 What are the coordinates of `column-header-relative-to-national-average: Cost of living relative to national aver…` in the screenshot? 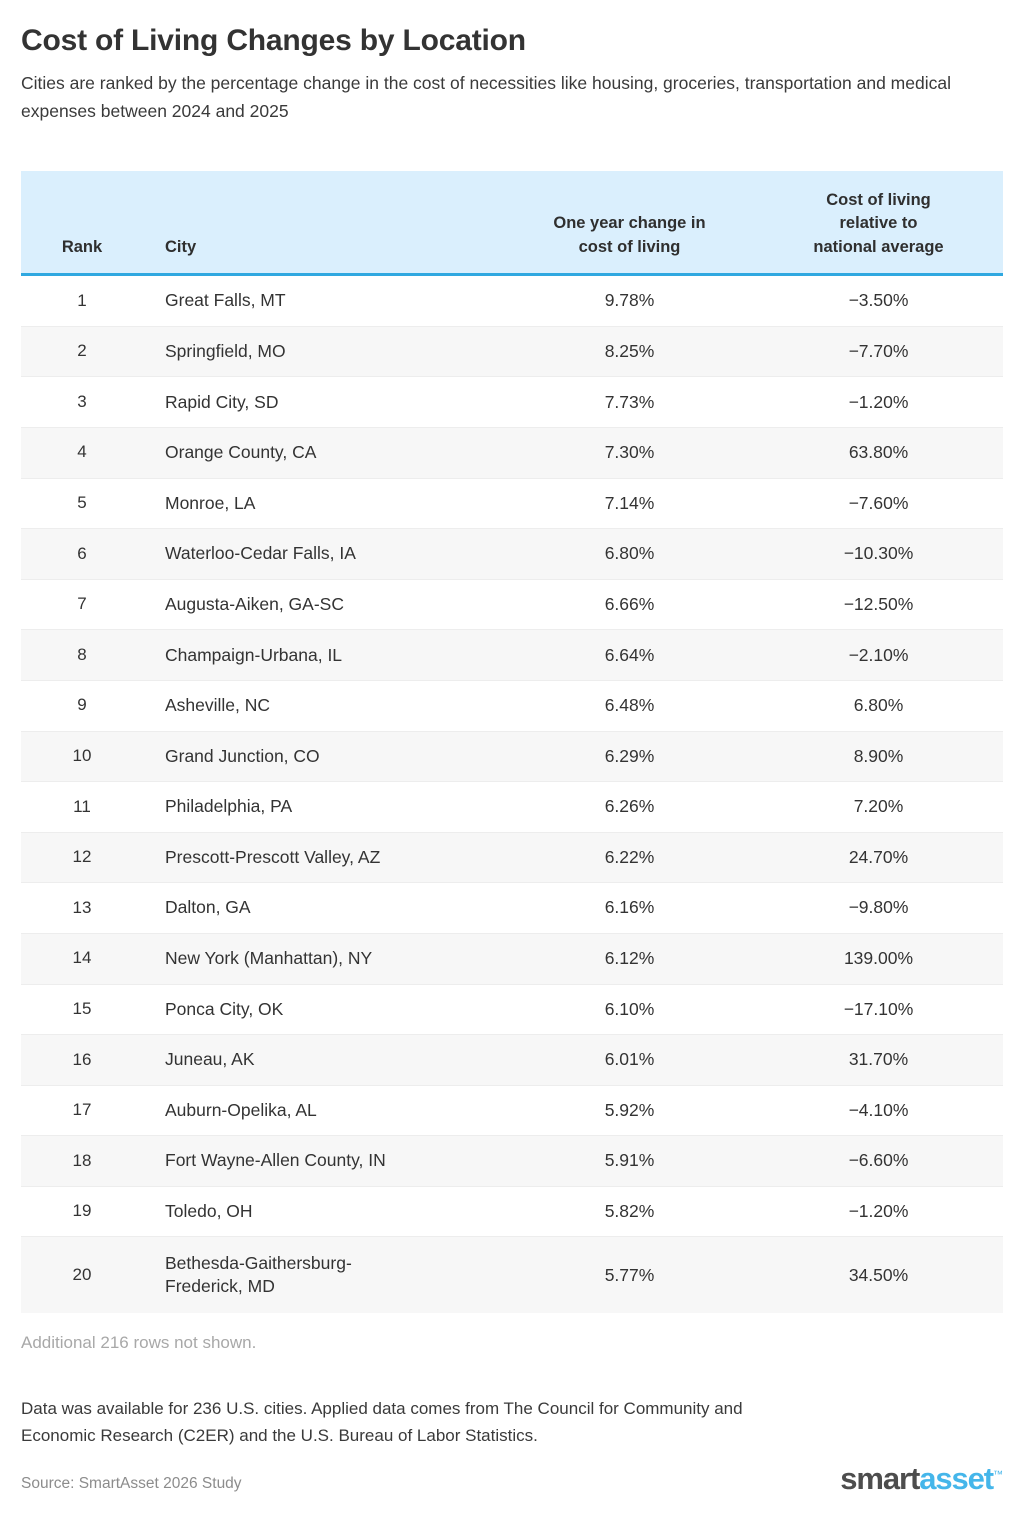 It's located at (878, 223).